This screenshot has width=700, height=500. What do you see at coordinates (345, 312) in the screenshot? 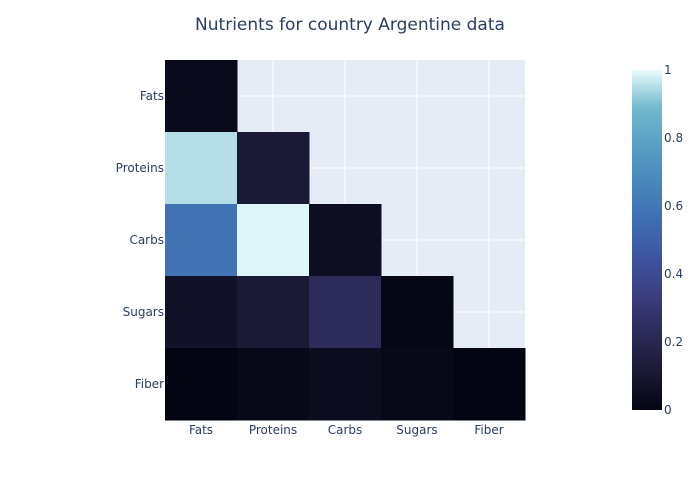
I see `heatmap-cell-sugars-carbs` at bounding box center [345, 312].